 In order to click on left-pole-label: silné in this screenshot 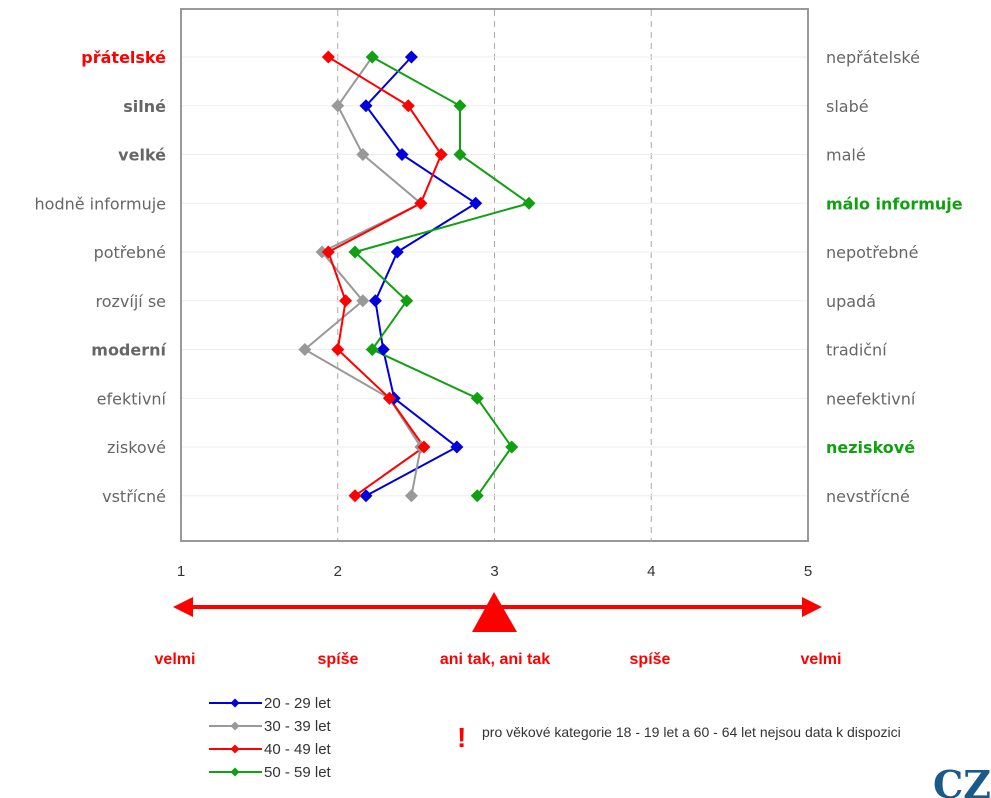, I will do `click(144, 106)`.